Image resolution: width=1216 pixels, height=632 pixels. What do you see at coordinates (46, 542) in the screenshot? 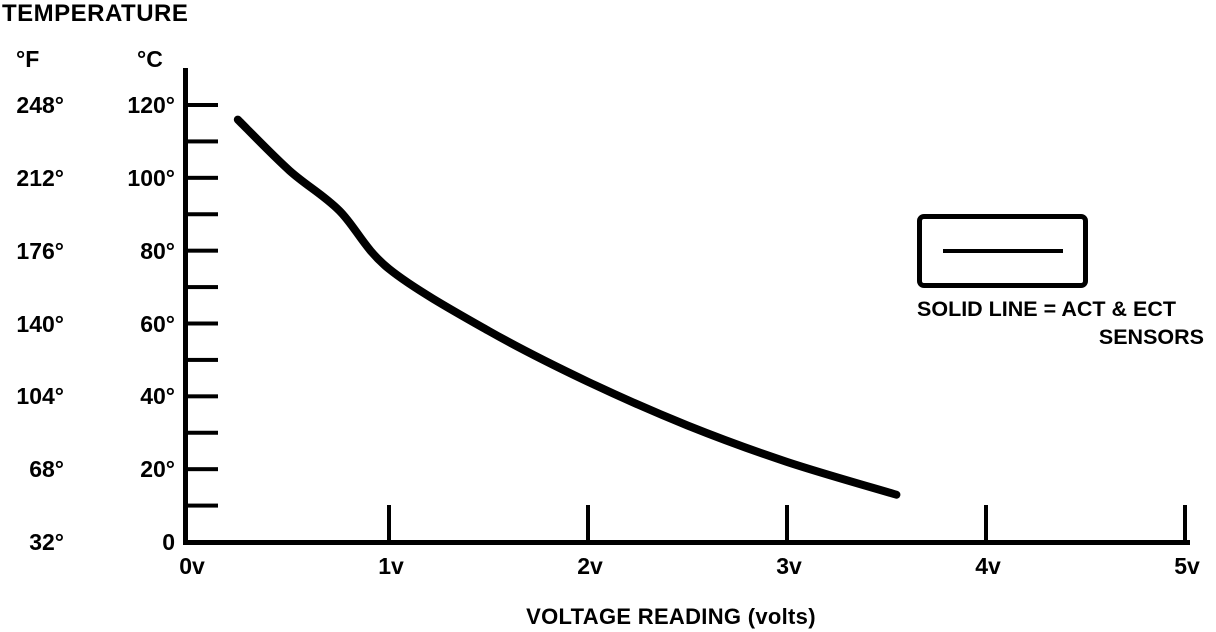
I see `fahrenheit-tick-label: 32°` at bounding box center [46, 542].